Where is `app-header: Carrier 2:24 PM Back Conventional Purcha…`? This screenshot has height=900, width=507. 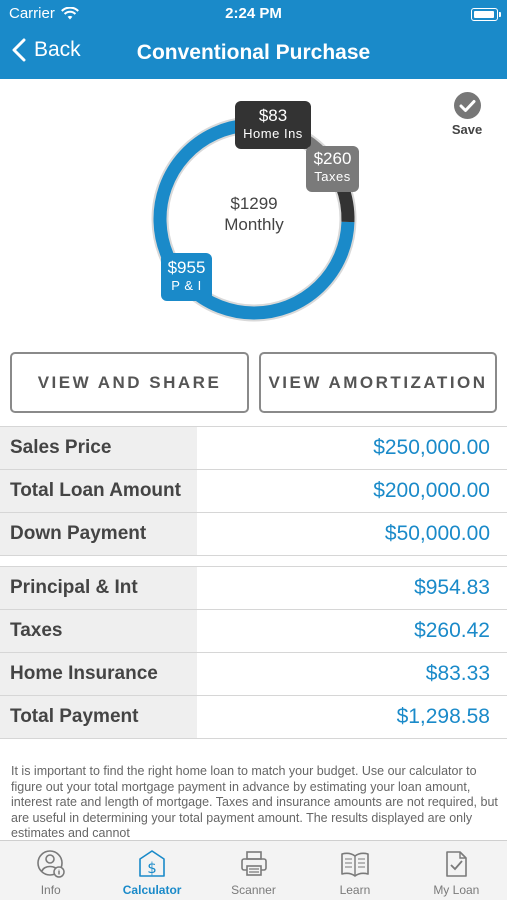 app-header: Carrier 2:24 PM Back Conventional Purcha… is located at coordinates (253, 39).